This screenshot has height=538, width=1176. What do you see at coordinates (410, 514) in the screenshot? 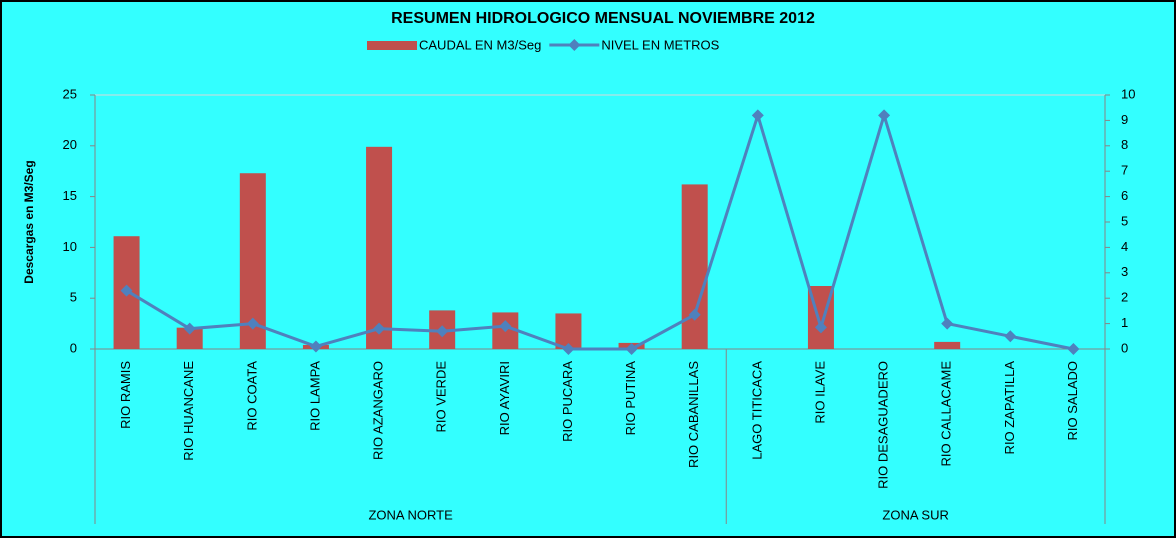
I see `group-label: ZONA NORTE` at bounding box center [410, 514].